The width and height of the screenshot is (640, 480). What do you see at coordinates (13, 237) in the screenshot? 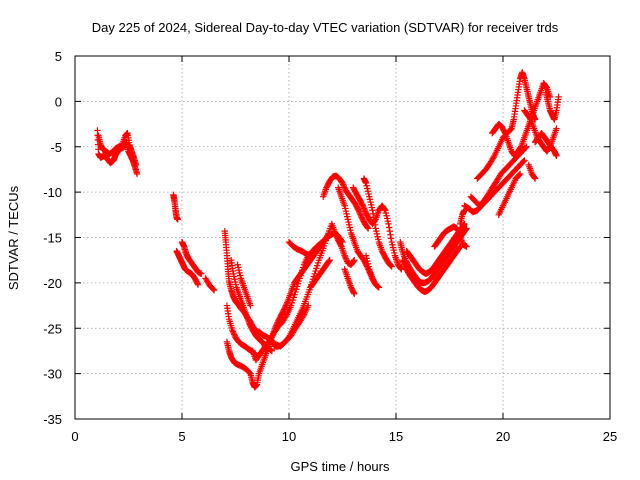
I see `y-axis-label: SDTVAR / TECUs` at bounding box center [13, 237].